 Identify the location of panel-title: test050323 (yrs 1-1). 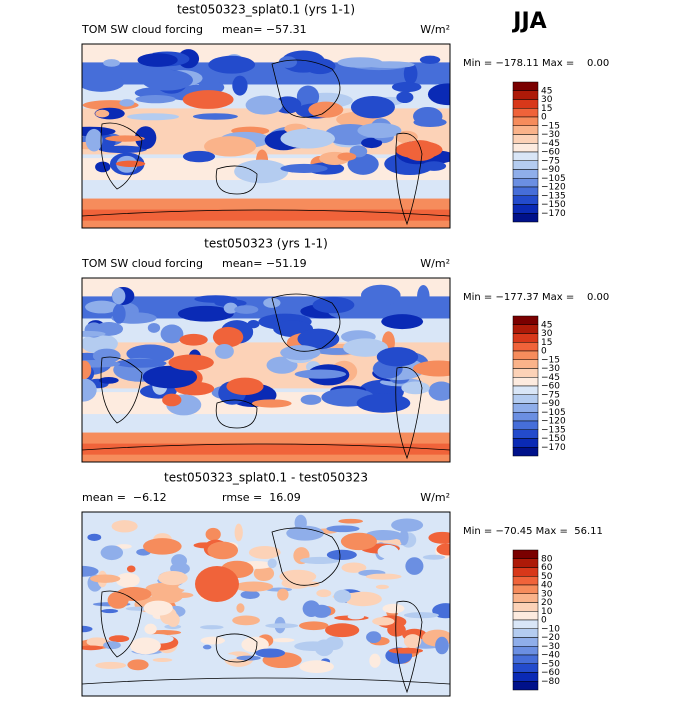
(266, 244).